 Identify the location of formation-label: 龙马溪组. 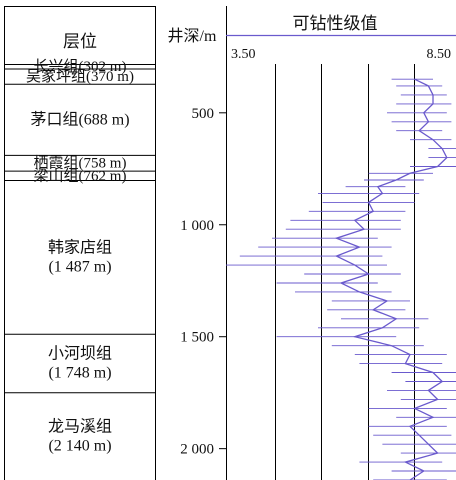
(80, 427).